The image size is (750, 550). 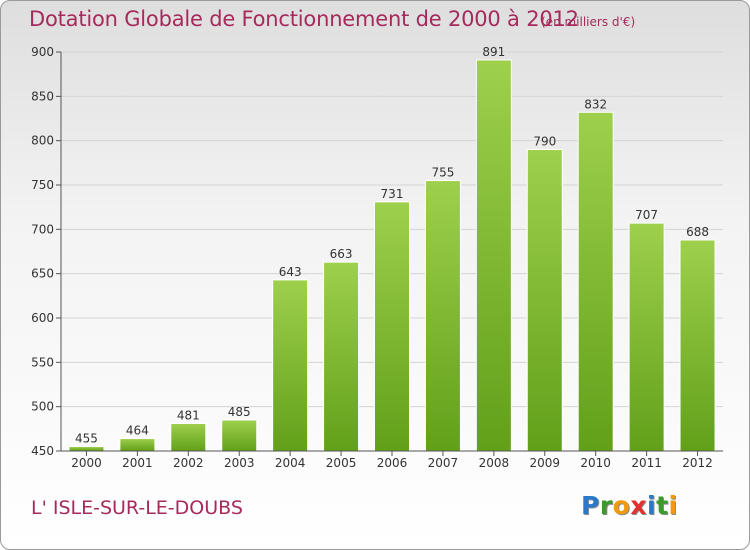 I want to click on y-tick-label: 500, so click(x=42, y=407).